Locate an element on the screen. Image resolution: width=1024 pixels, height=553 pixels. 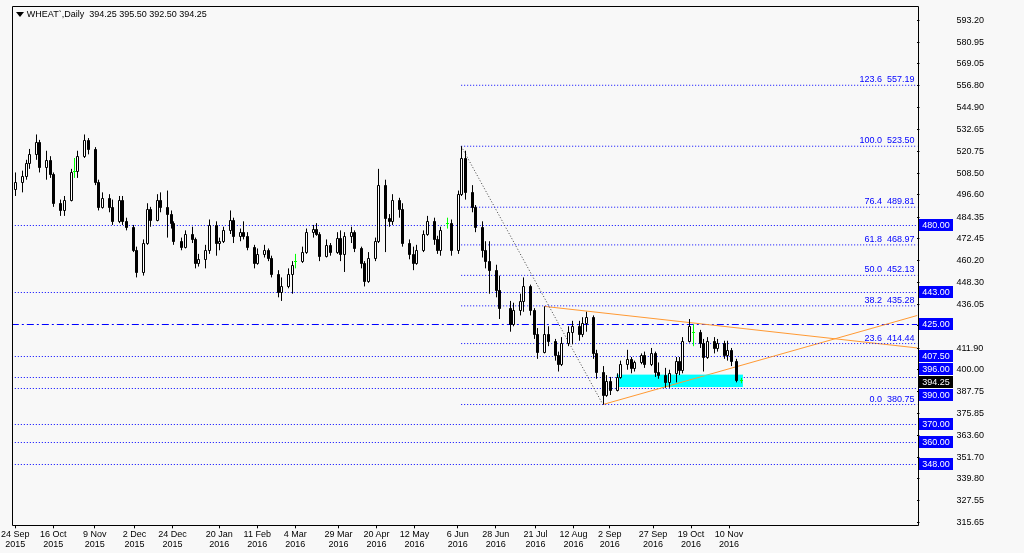
series-label: 23.6 414.44 is located at coordinates (889, 337).